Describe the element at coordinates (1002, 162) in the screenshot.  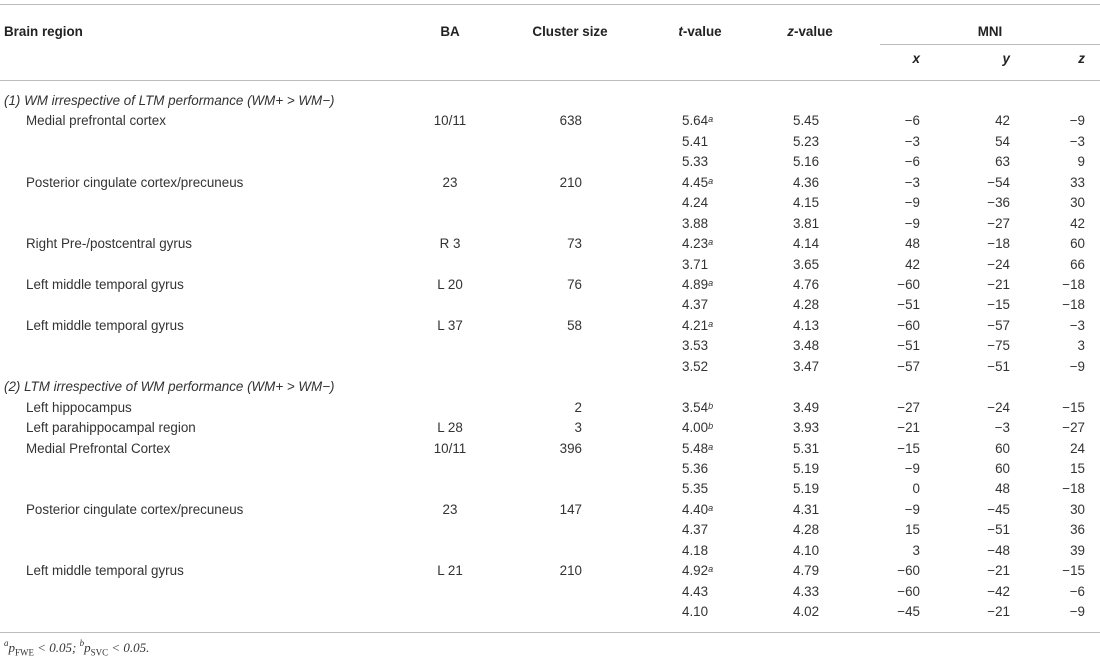
I see `row-mni-y: 63` at that location.